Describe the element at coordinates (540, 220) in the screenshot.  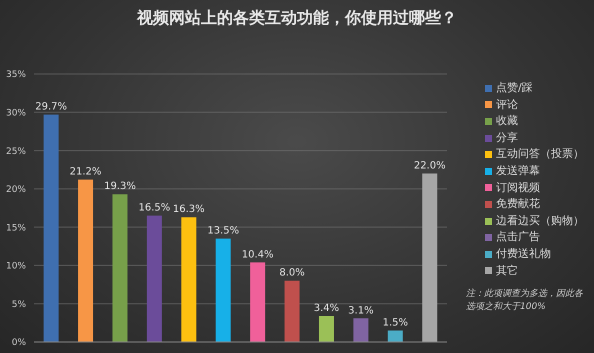
I see `legend-label: 边看边买（购物）` at that location.